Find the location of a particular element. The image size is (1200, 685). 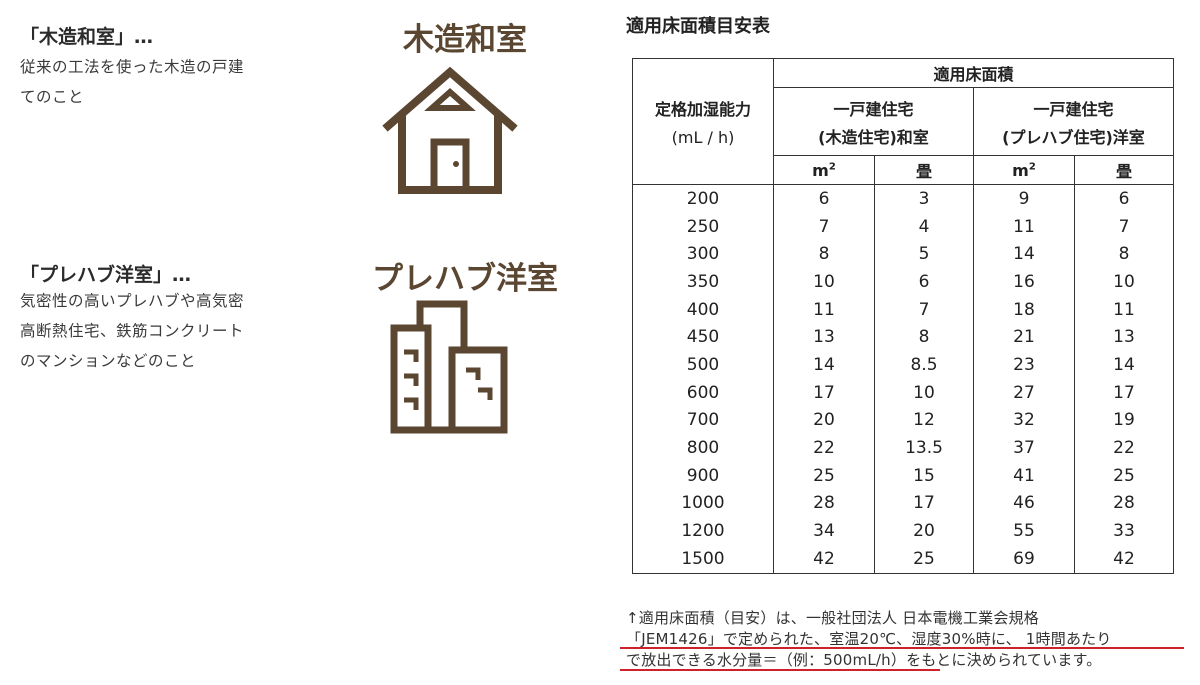

table-cell: 46 is located at coordinates (1024, 503).